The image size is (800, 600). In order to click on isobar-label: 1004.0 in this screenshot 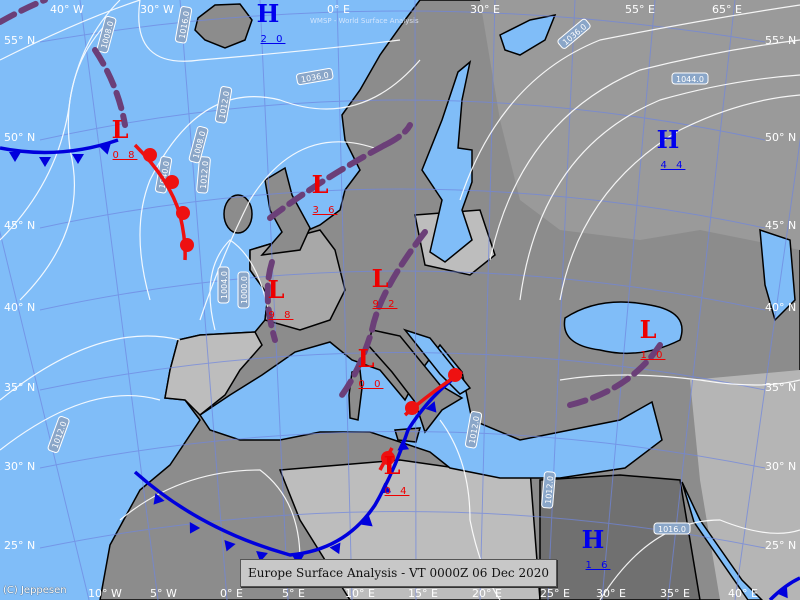, I will do `click(223, 285)`.